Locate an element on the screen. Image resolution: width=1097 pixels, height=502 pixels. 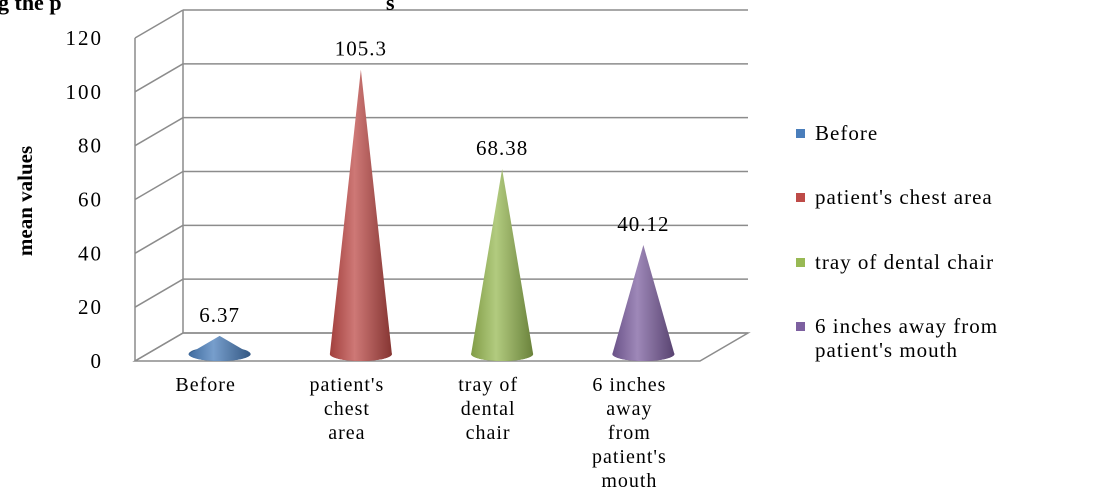
data-label: 105.3 is located at coordinates (361, 49).